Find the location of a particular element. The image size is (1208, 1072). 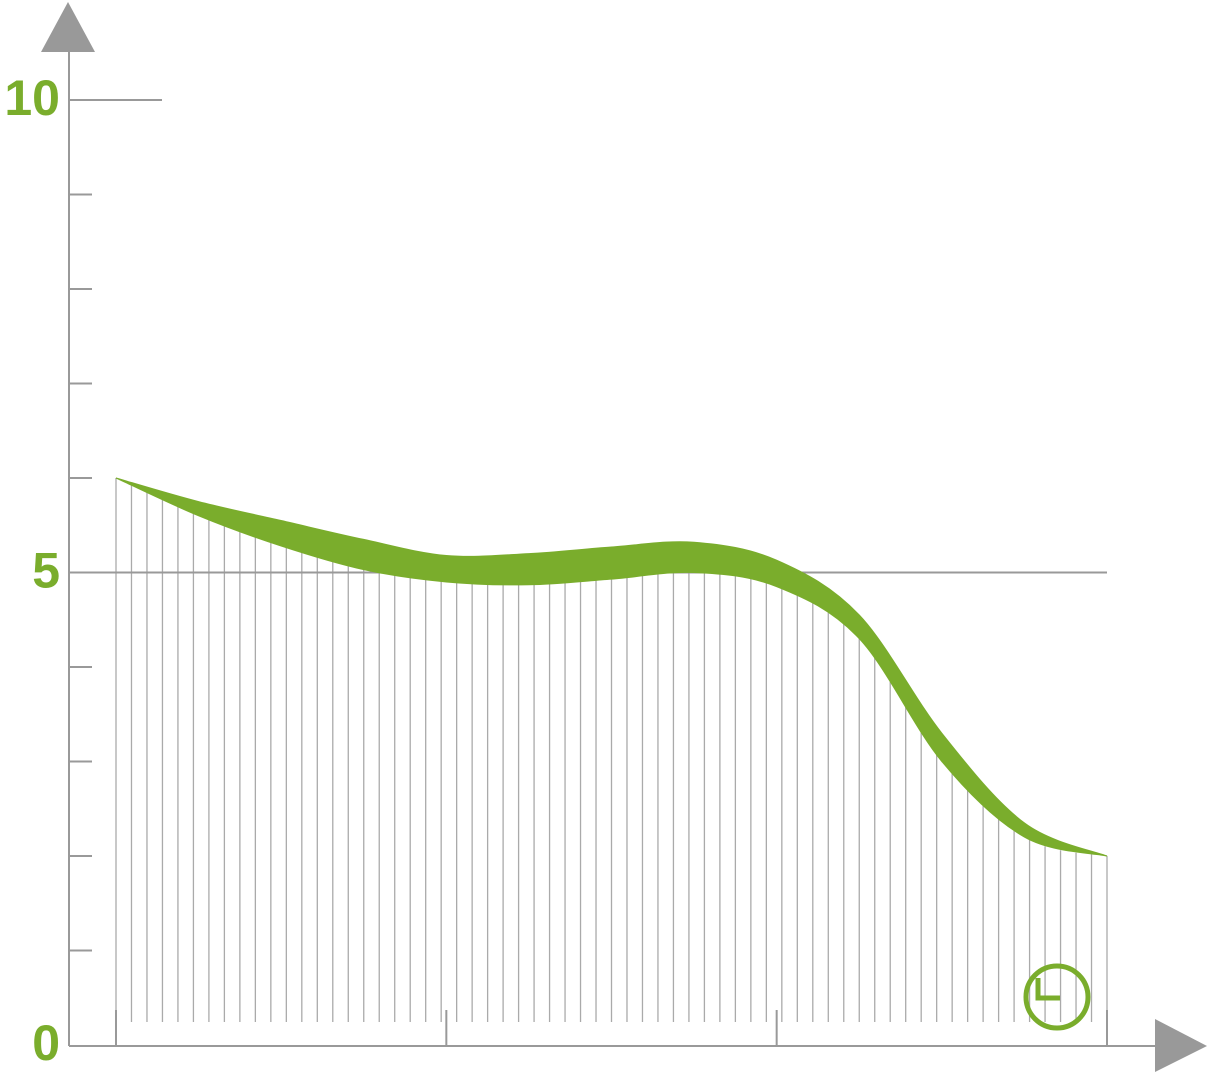

y-tick-label: 10 is located at coordinates (32, 98).